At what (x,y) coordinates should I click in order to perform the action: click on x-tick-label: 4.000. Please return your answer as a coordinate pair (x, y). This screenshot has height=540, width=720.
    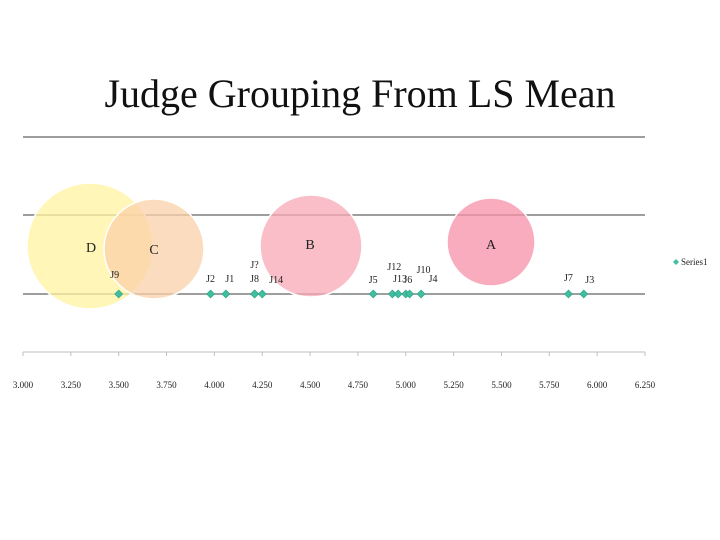
    Looking at the image, I should click on (214, 385).